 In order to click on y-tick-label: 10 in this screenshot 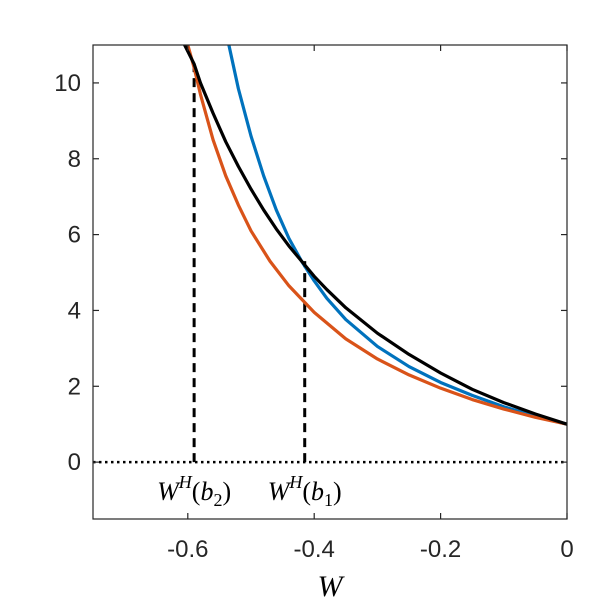, I will do `click(67, 83)`.